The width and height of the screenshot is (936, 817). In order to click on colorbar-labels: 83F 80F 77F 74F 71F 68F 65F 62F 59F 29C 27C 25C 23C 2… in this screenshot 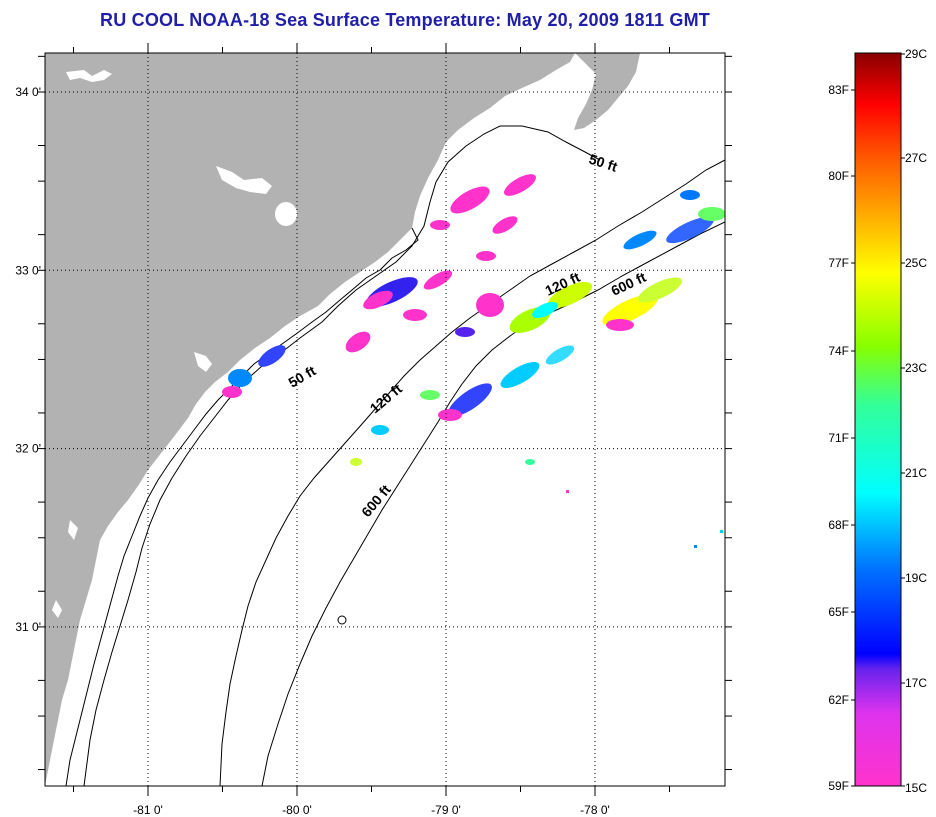, I will do `click(877, 421)`.